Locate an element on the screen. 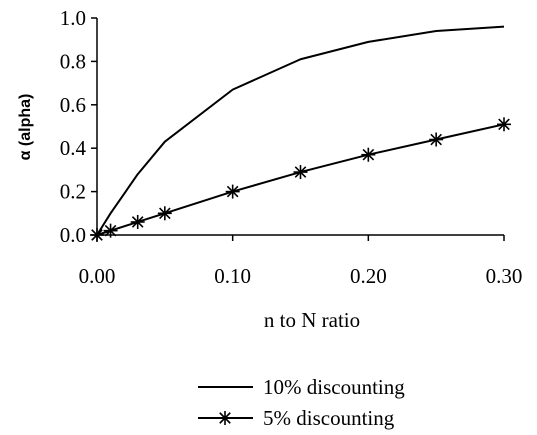 This screenshot has height=435, width=537. x-tick-label: 0.30 is located at coordinates (504, 276).